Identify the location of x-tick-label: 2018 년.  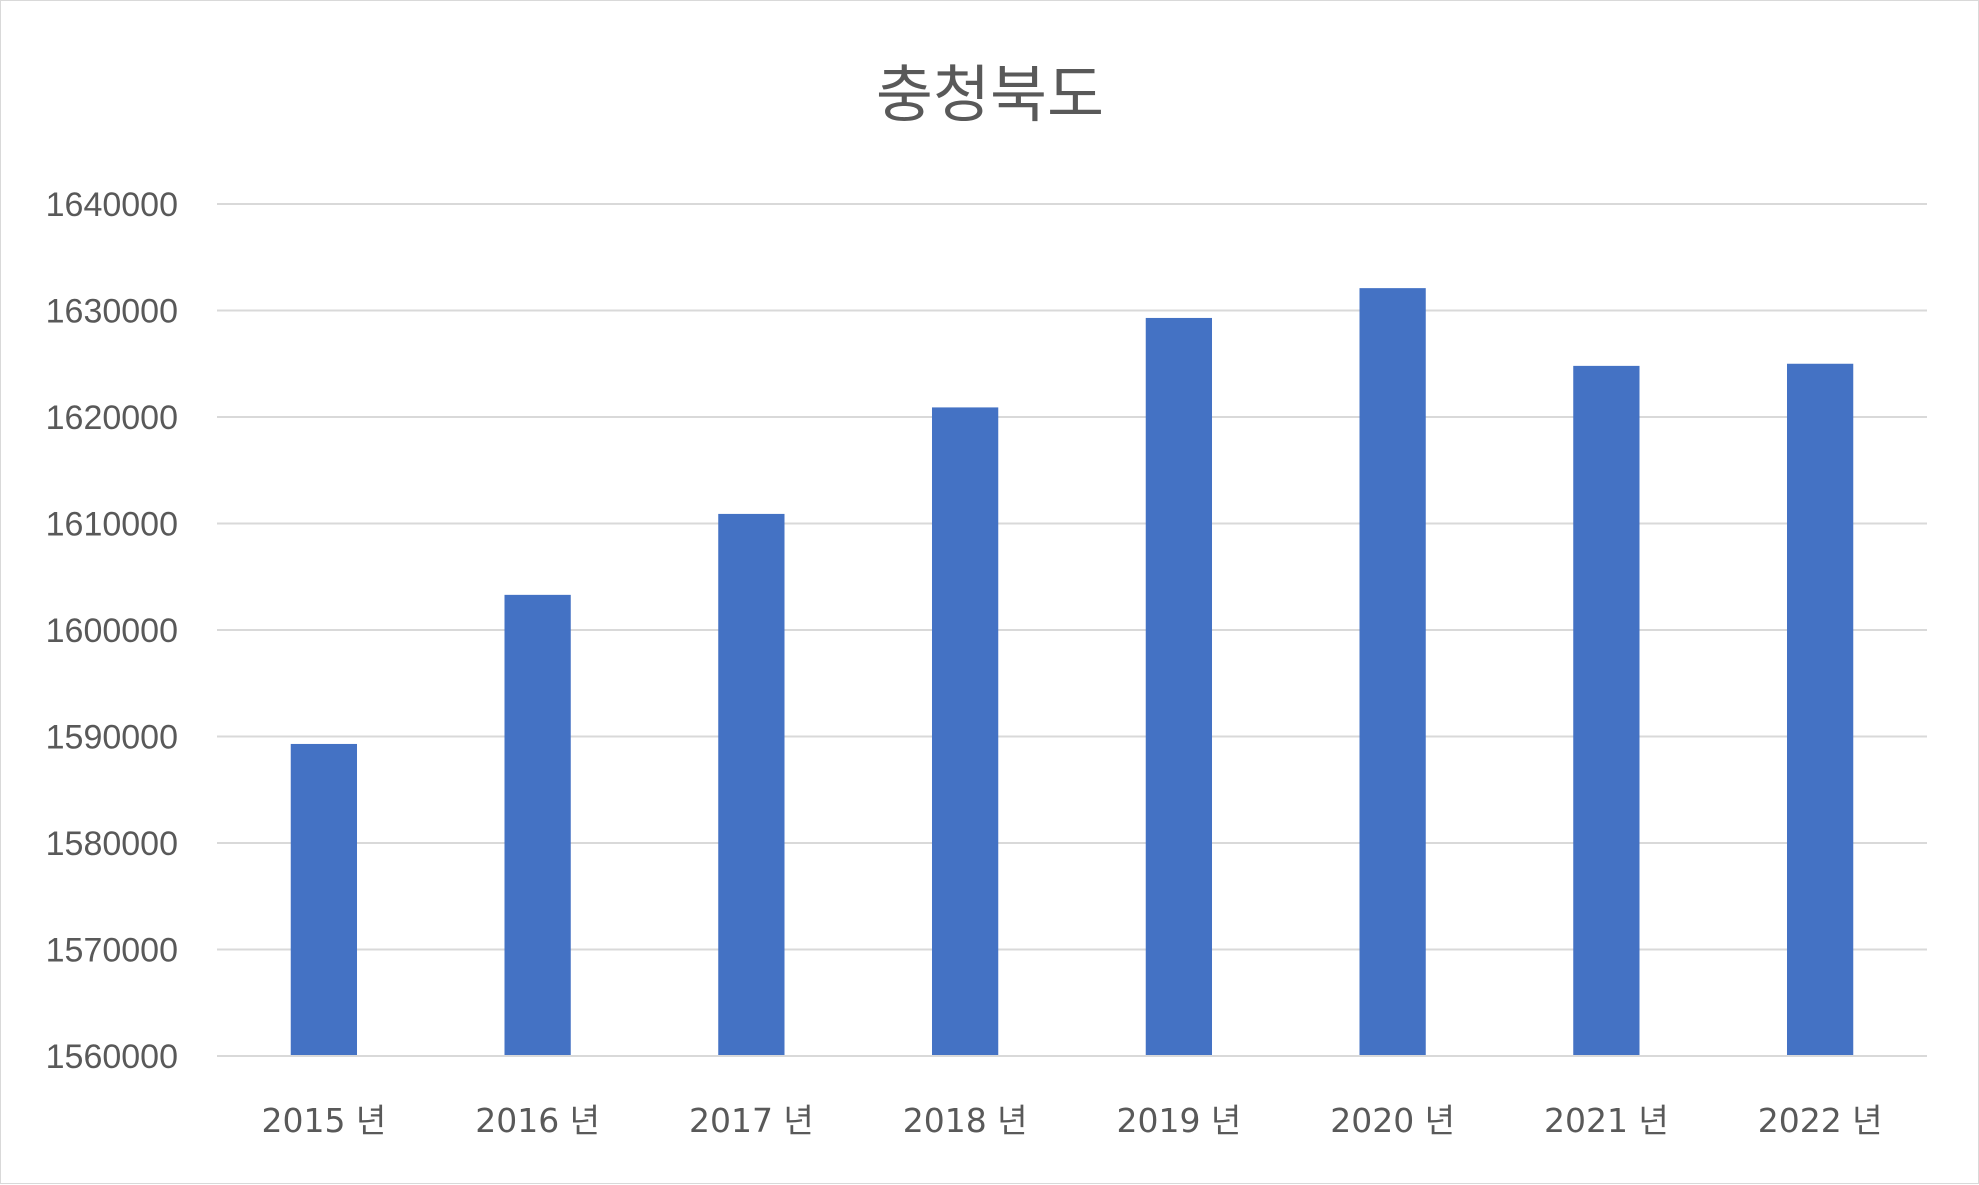
(965, 1120).